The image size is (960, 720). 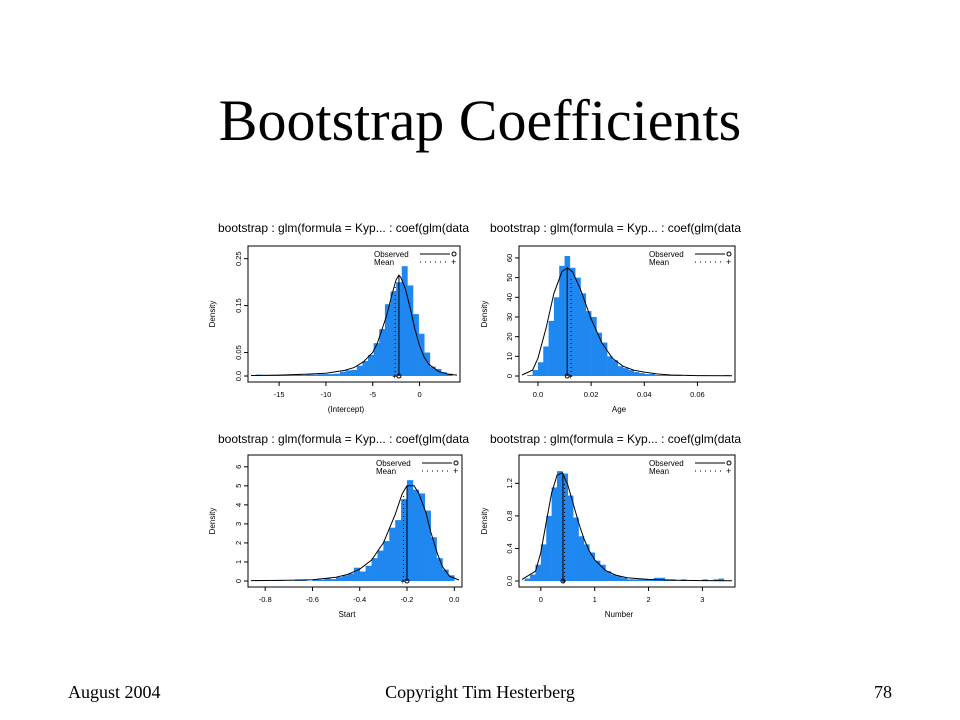 What do you see at coordinates (591, 394) in the screenshot?
I see `x-tick-label: 0.02` at bounding box center [591, 394].